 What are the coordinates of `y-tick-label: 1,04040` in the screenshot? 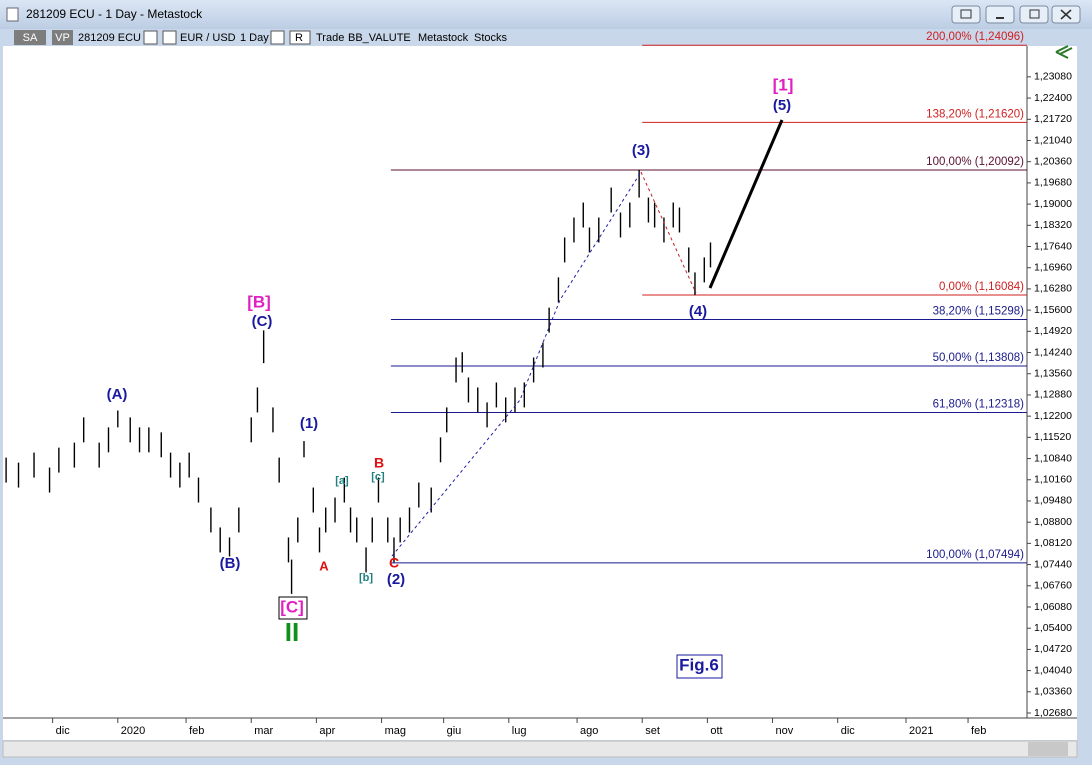 It's located at (1053, 670).